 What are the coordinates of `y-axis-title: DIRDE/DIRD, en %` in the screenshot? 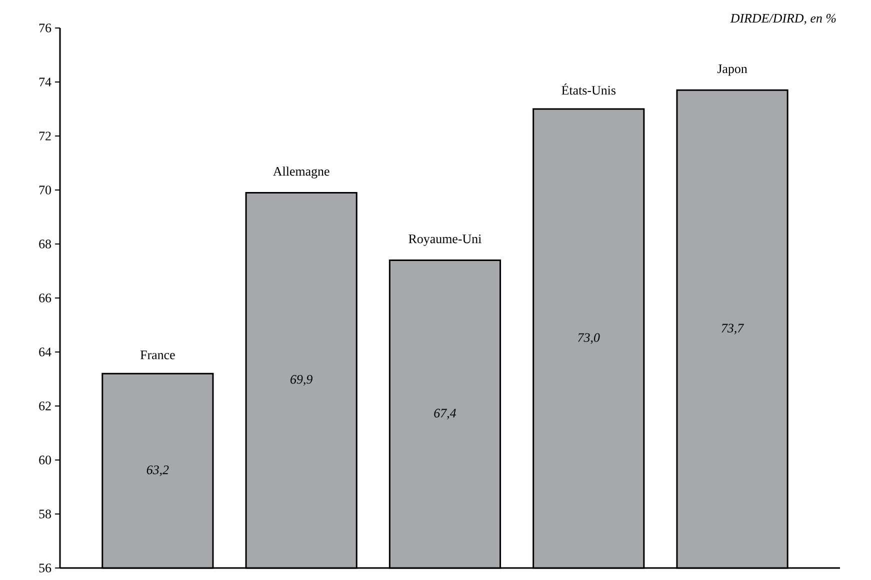 It's located at (783, 19).